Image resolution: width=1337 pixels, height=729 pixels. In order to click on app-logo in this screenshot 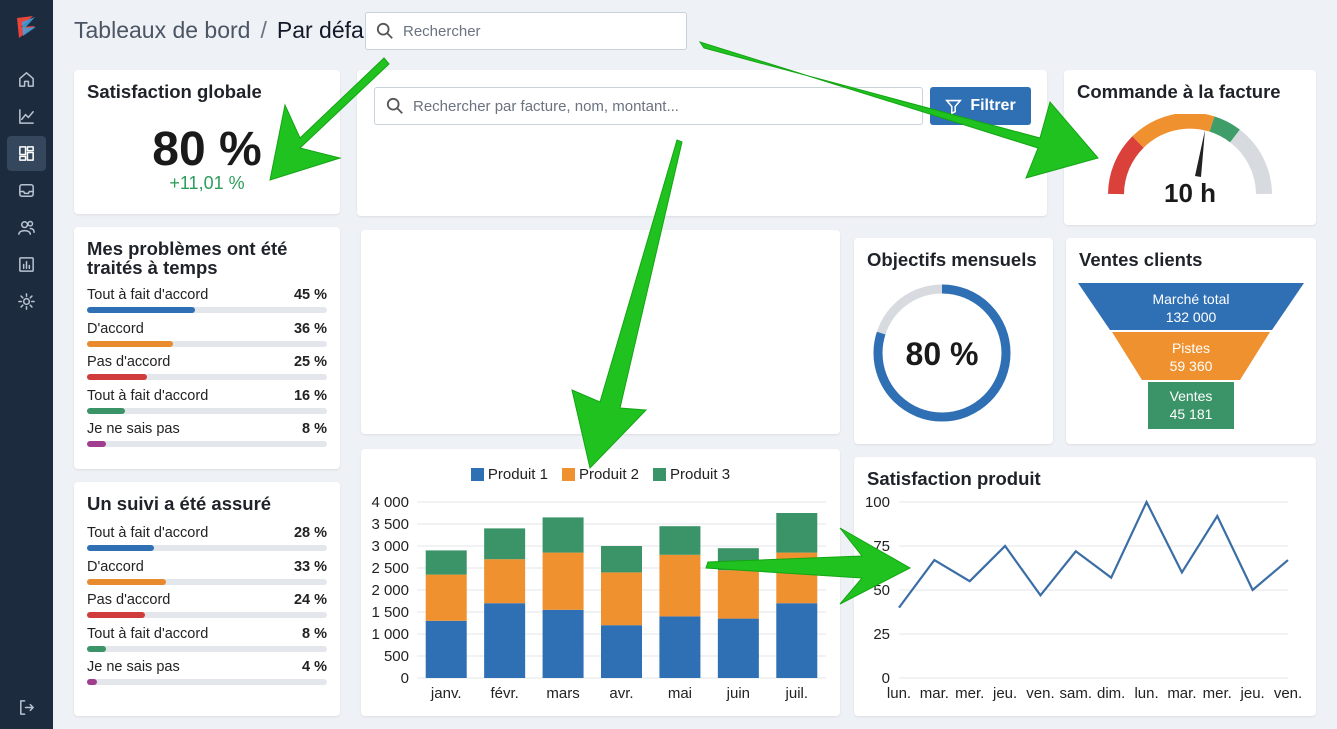, I will do `click(26, 27)`.